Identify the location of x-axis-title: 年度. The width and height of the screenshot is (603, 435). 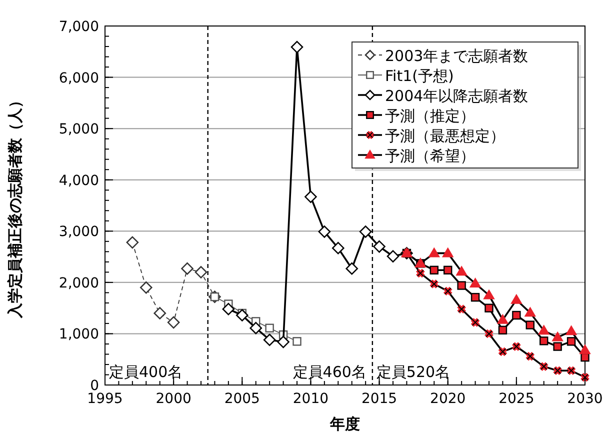
(344, 424).